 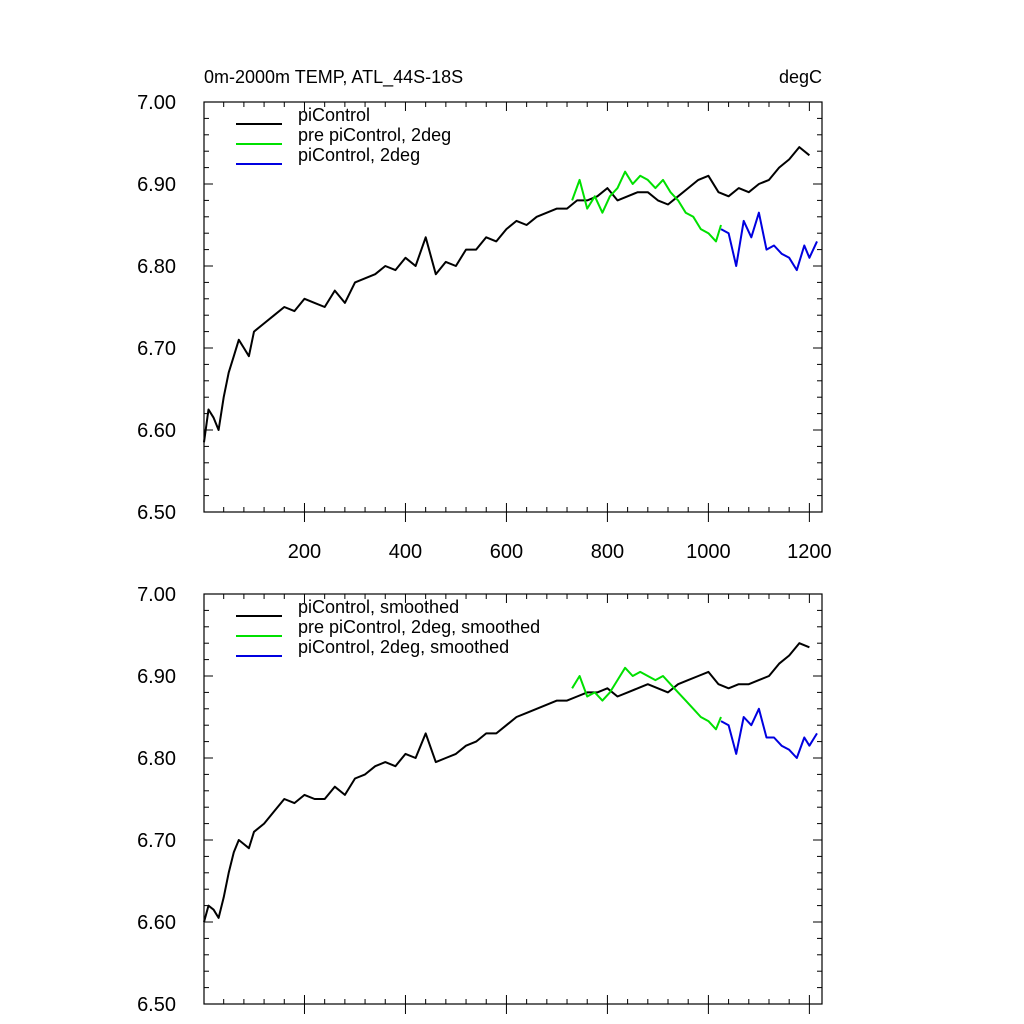 I want to click on x-tick-label: 800, so click(x=607, y=552).